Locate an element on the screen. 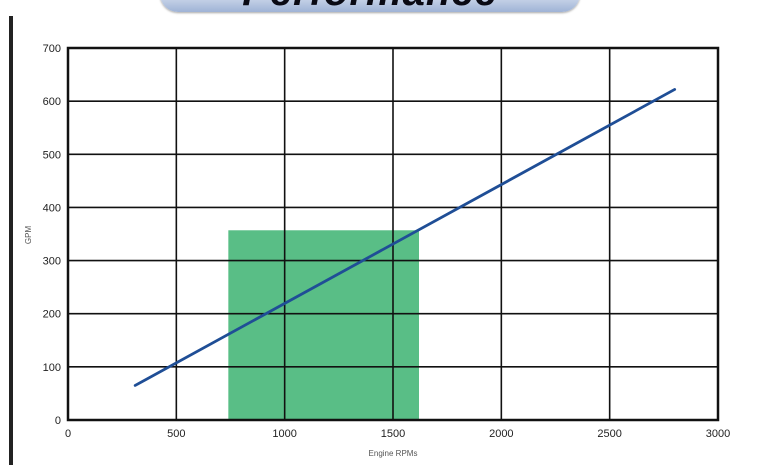 This screenshot has width=763, height=465. y-tick-label: 0 is located at coordinates (58, 421).